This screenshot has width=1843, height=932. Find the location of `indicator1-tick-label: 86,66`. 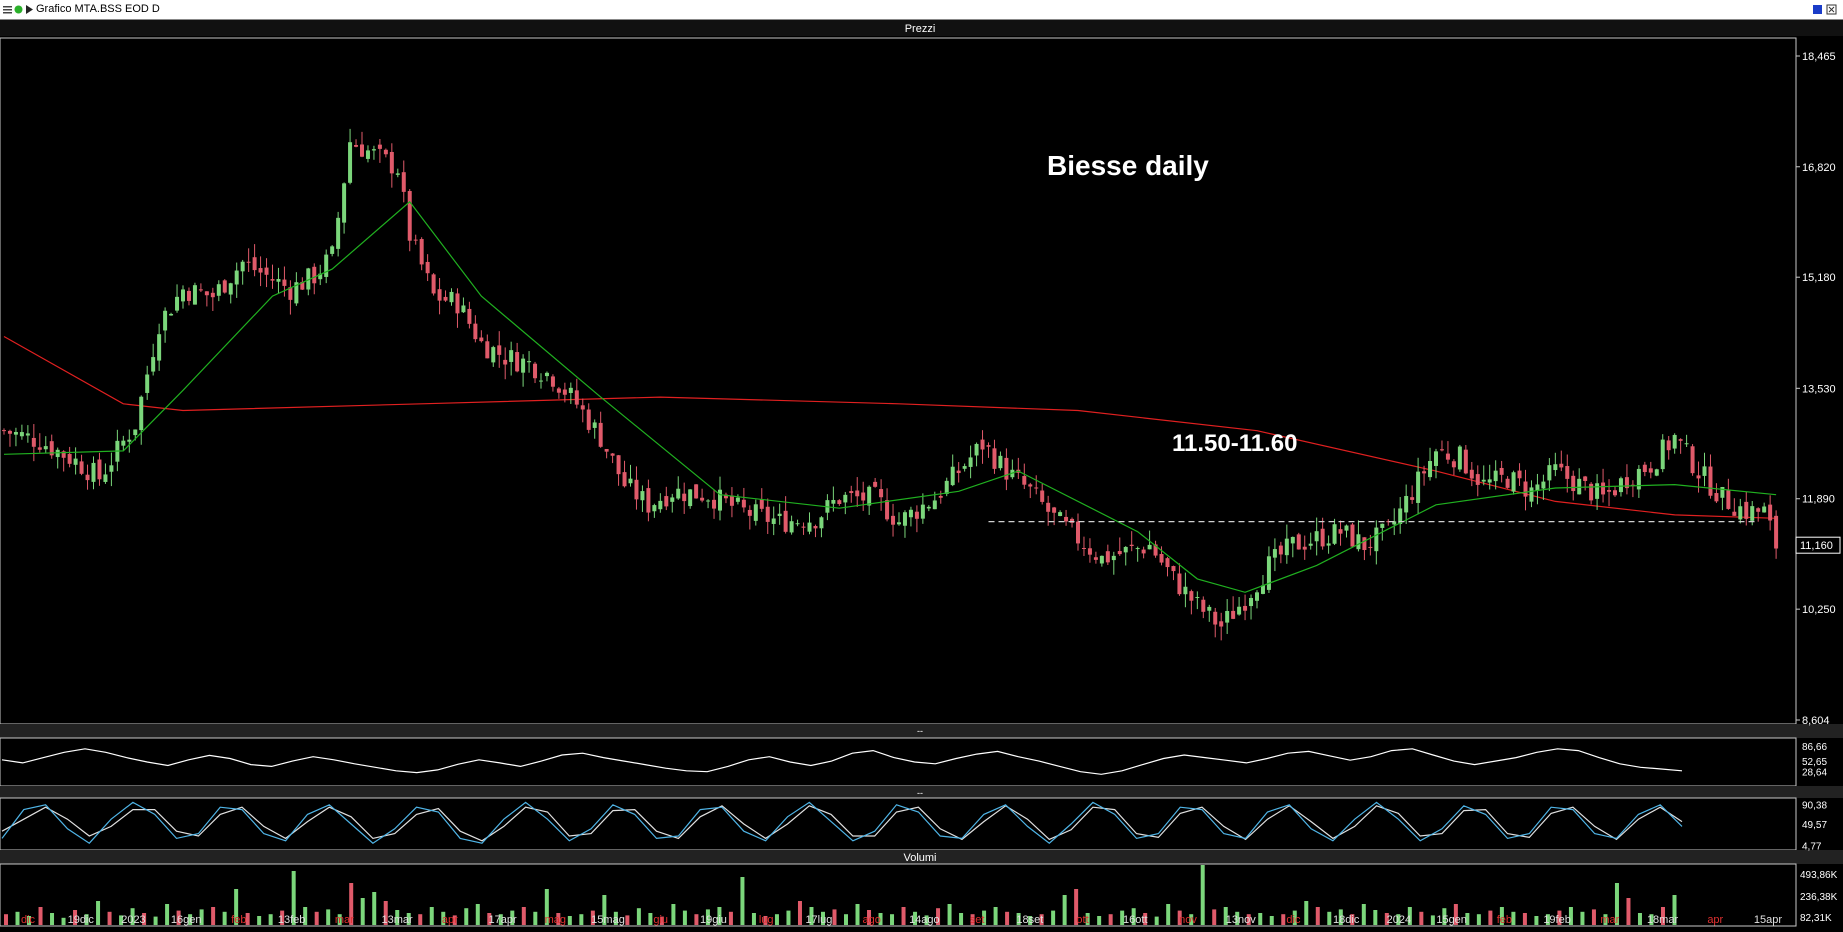

indicator1-tick-label: 86,66 is located at coordinates (1814, 747).